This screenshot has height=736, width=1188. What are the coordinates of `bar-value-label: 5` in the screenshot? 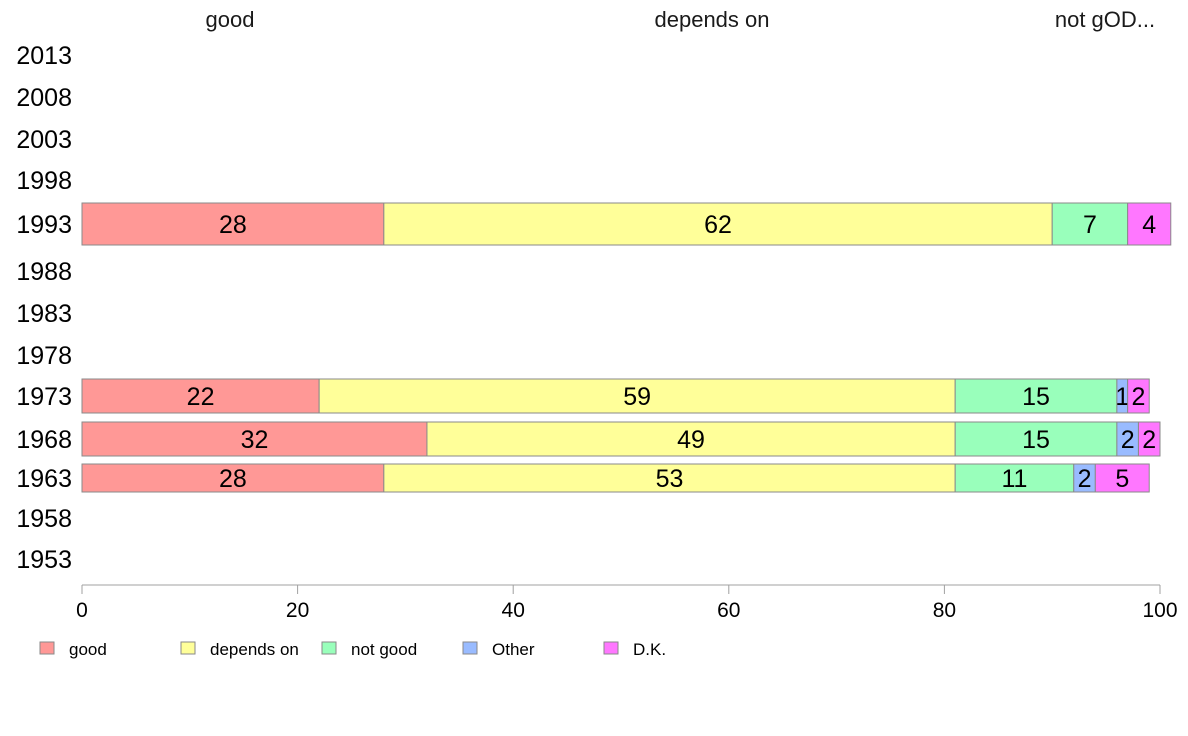 It's located at (1122, 479).